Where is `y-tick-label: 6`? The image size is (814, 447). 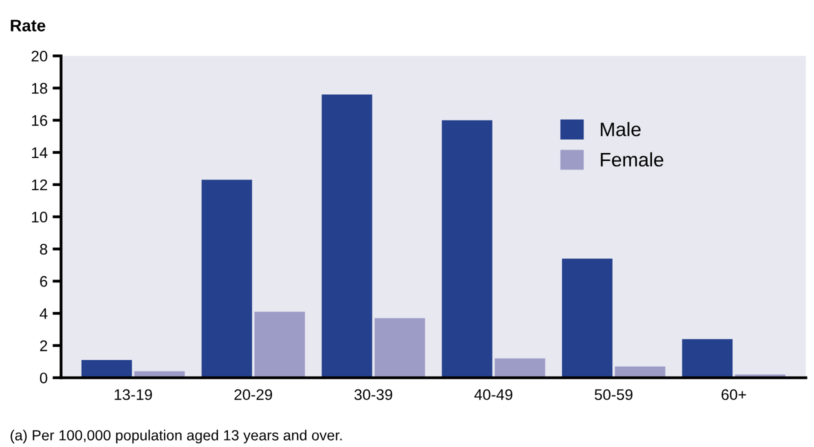
y-tick-label: 6 is located at coordinates (44, 281).